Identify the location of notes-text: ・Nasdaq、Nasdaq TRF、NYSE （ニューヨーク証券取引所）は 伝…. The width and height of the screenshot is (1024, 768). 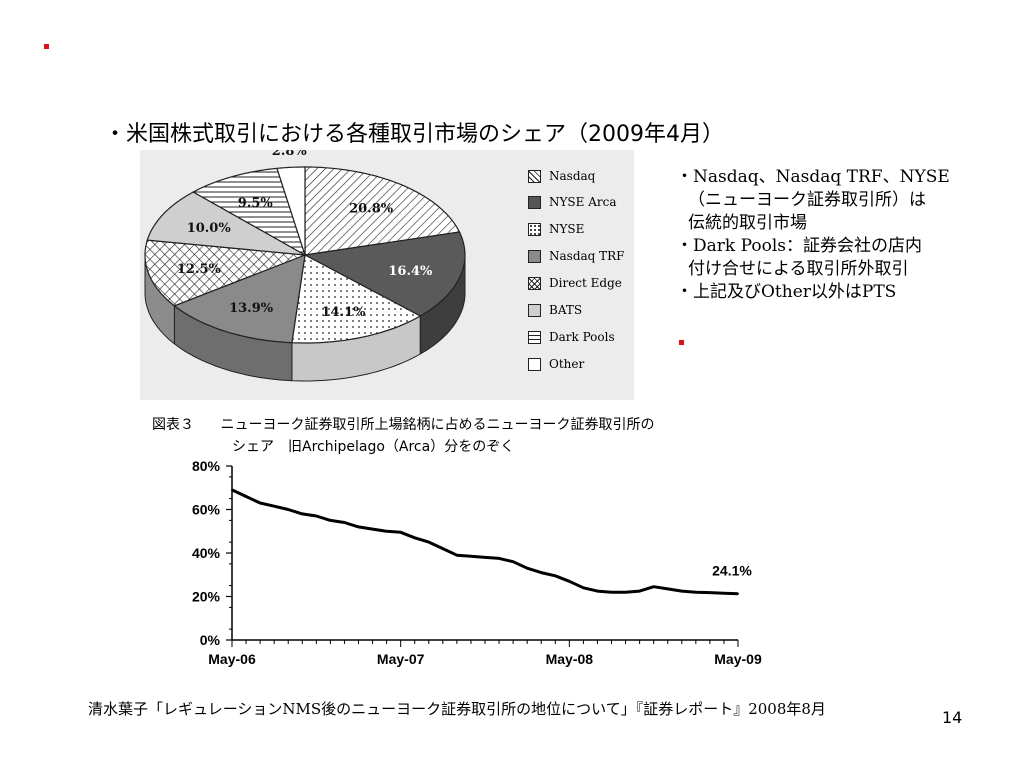
(813, 235).